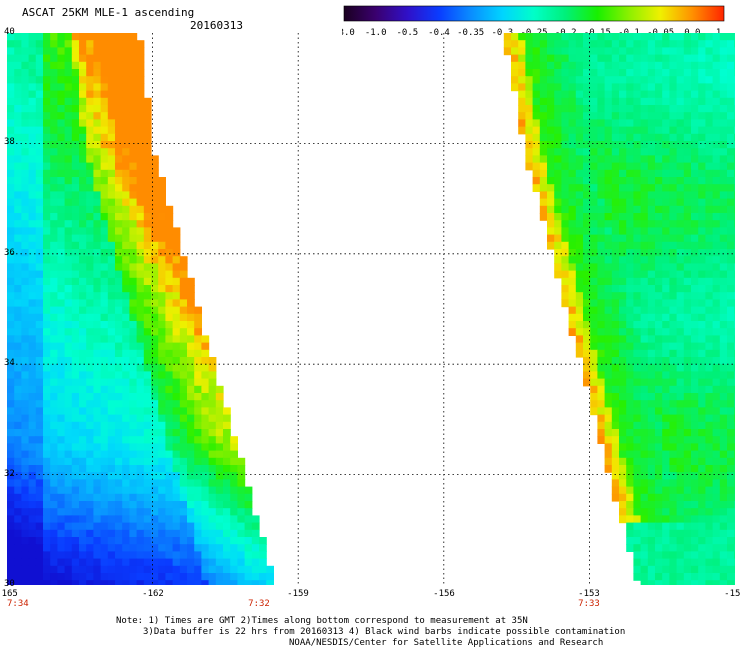 The height and width of the screenshot is (650, 740). What do you see at coordinates (470, 32) in the screenshot?
I see `colorbar-tick-label: -0.35` at bounding box center [470, 32].